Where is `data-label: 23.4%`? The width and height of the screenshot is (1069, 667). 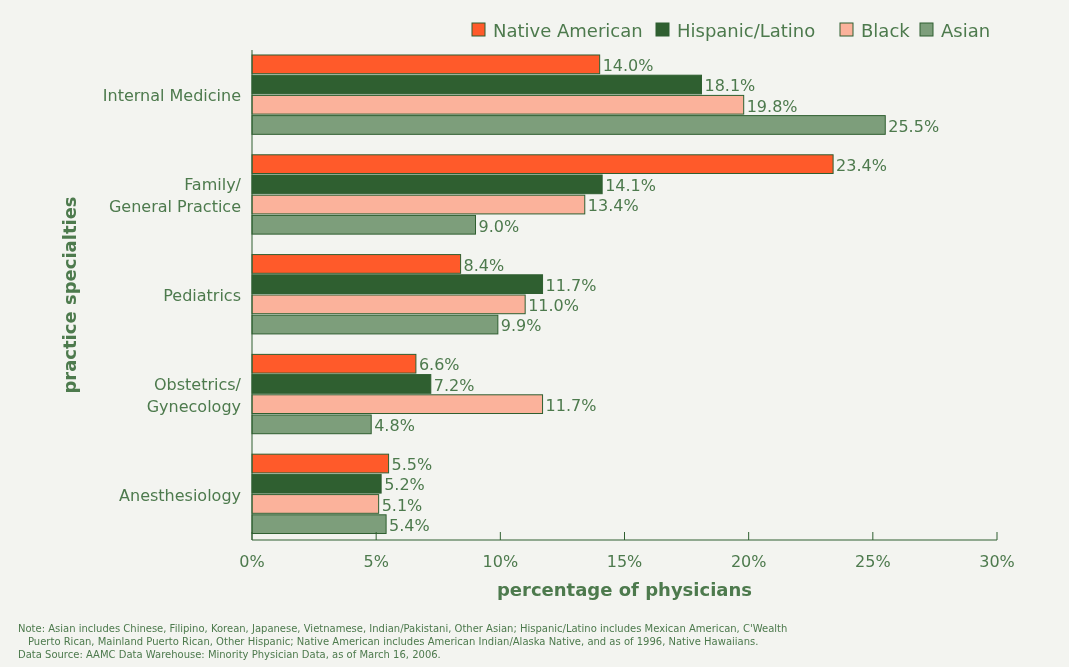
data-label: 23.4% is located at coordinates (861, 165).